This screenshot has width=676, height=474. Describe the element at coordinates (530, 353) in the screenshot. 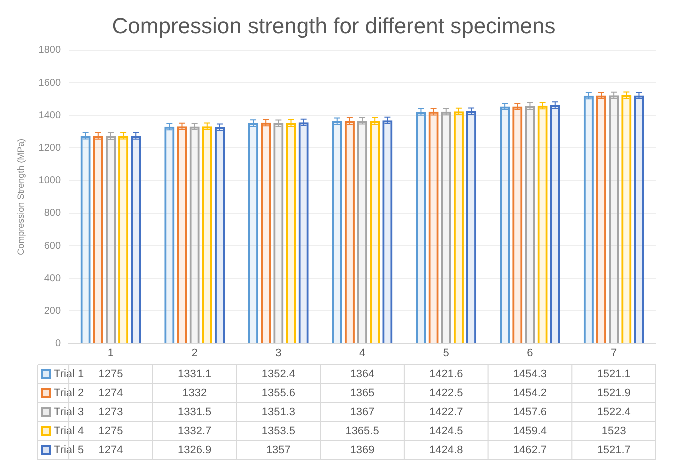

I see `x-tick-label: 6` at that location.